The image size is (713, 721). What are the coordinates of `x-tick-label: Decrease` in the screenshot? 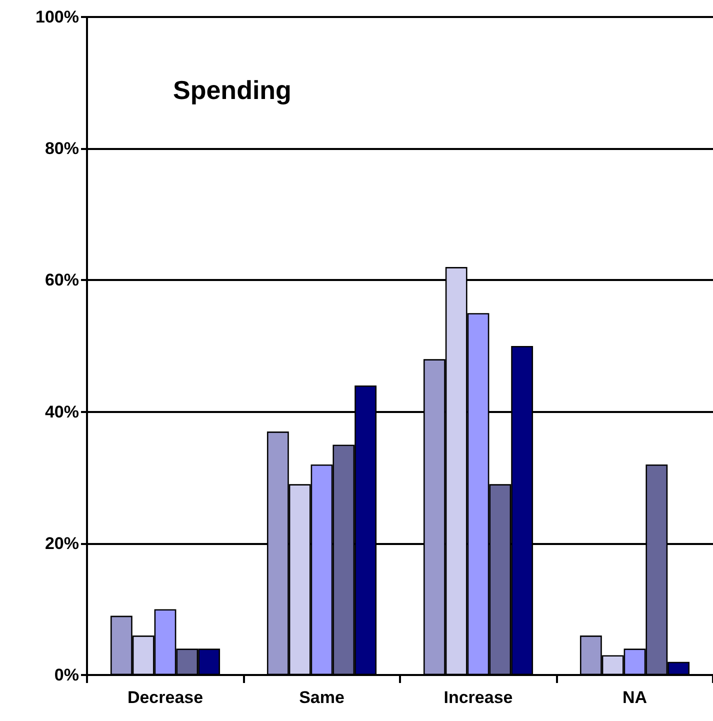 It's located at (165, 697).